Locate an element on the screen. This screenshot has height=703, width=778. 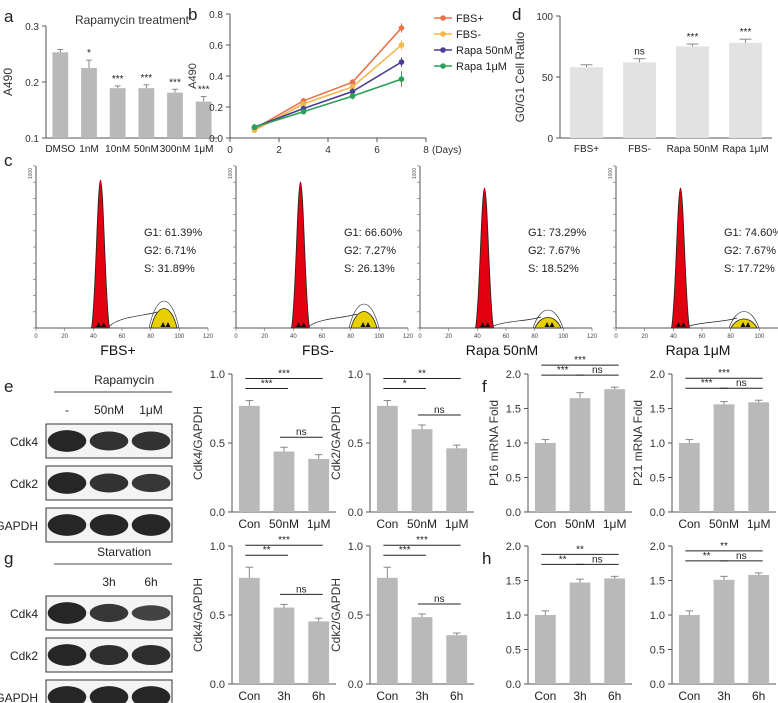
g1-percentage-1: G1: 66.60% is located at coordinates (373, 233).